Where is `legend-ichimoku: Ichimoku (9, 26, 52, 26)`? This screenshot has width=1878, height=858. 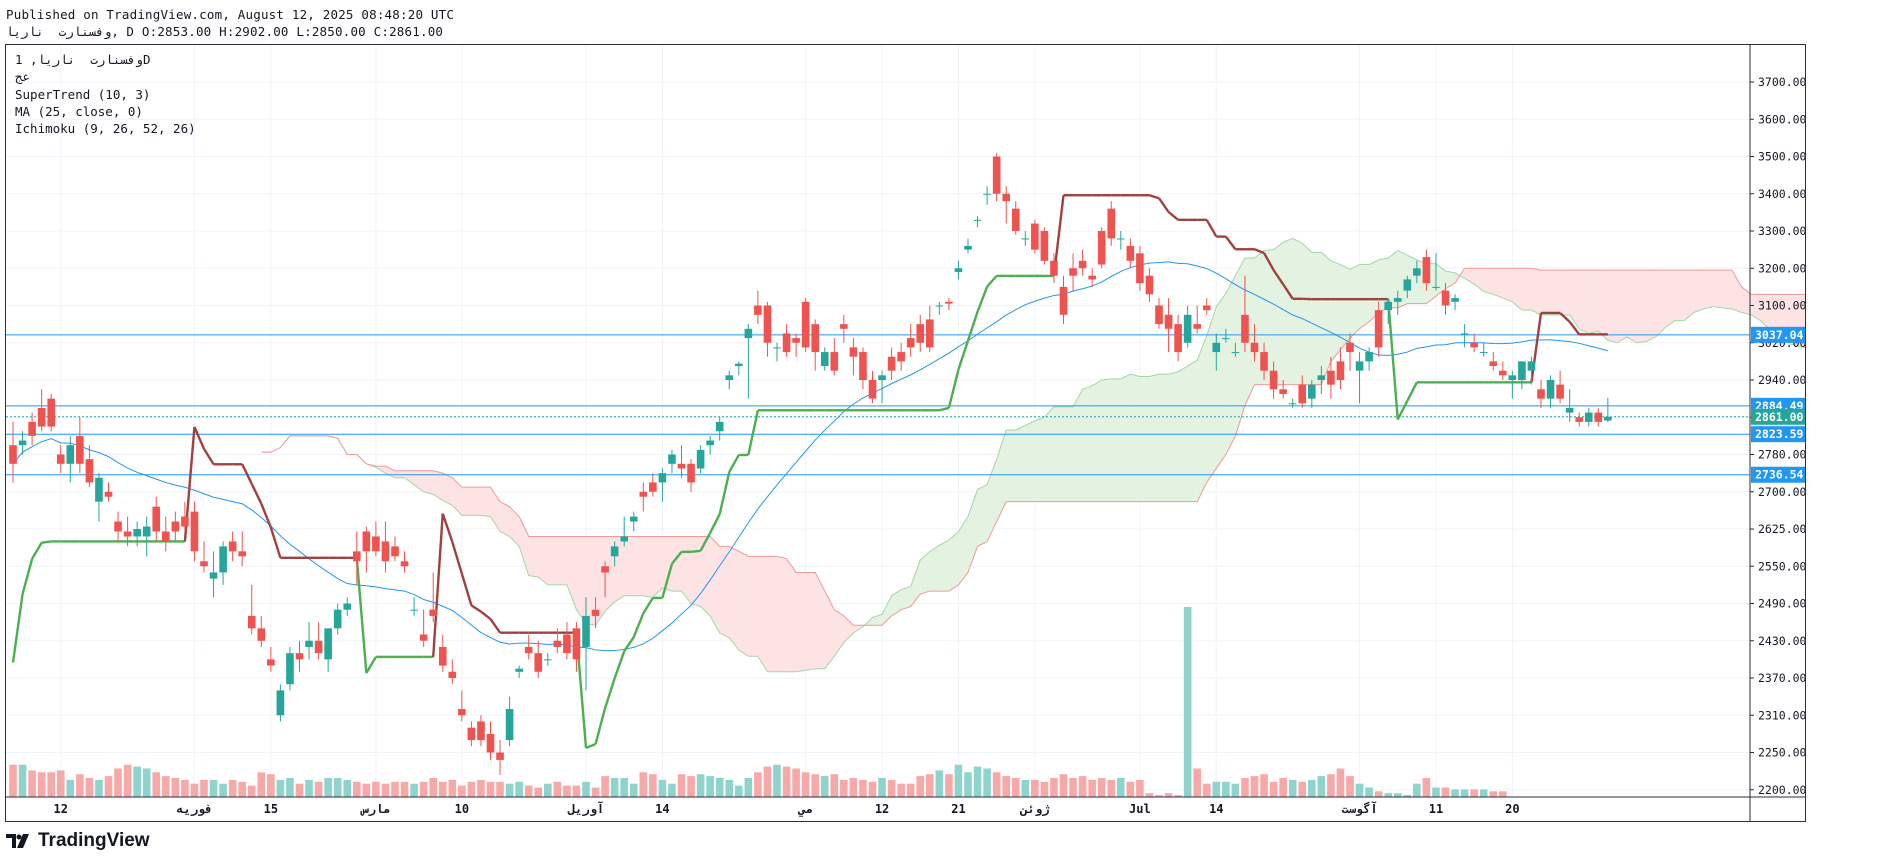 legend-ichimoku: Ichimoku (9, 26, 52, 26) is located at coordinates (105, 128).